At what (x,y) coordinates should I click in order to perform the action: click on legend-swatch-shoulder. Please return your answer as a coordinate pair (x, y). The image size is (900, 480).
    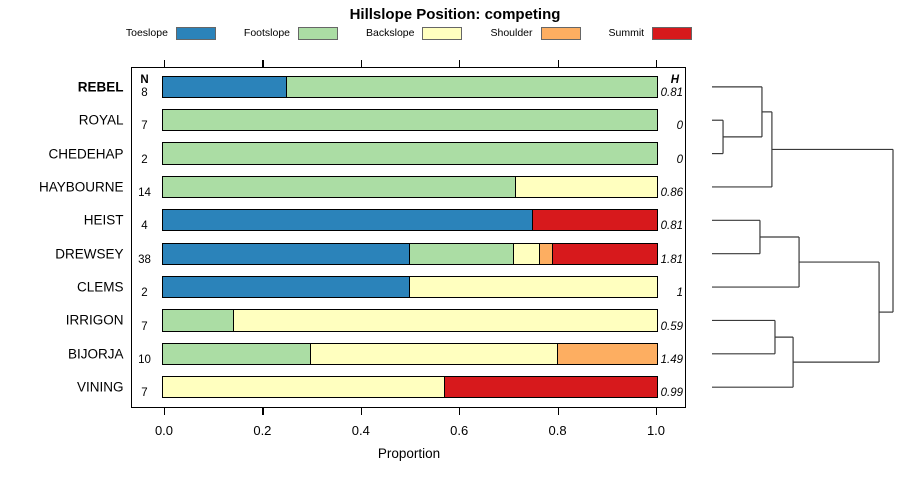
    Looking at the image, I should click on (560, 33).